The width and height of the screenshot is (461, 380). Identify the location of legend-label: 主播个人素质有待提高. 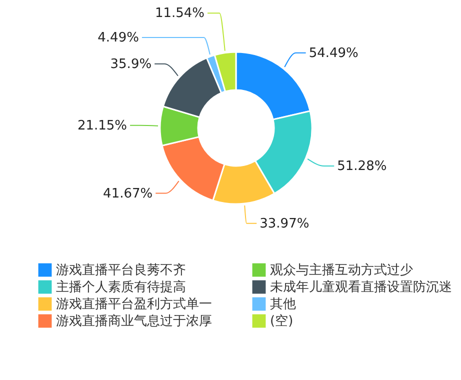
(121, 287).